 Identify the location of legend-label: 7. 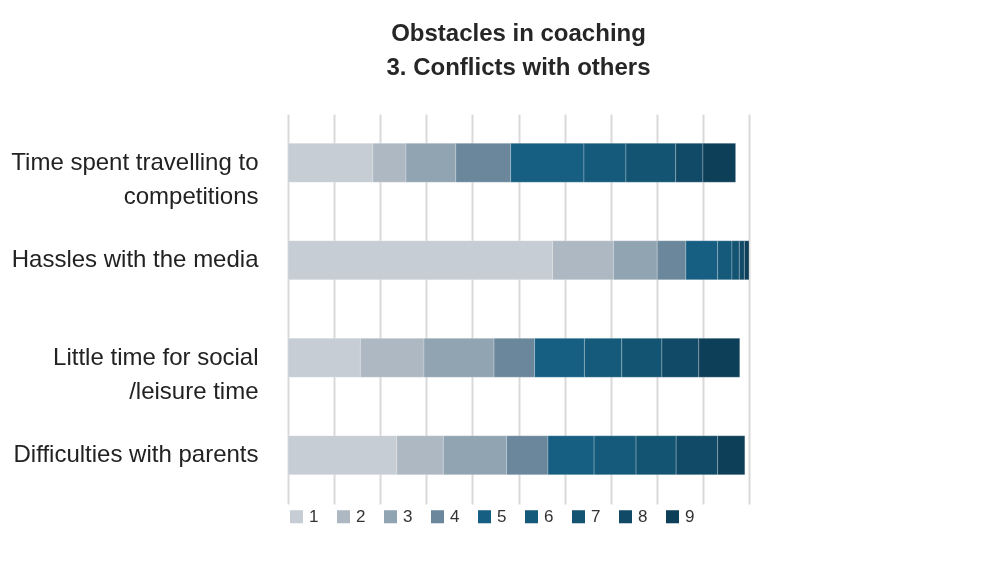
(596, 516).